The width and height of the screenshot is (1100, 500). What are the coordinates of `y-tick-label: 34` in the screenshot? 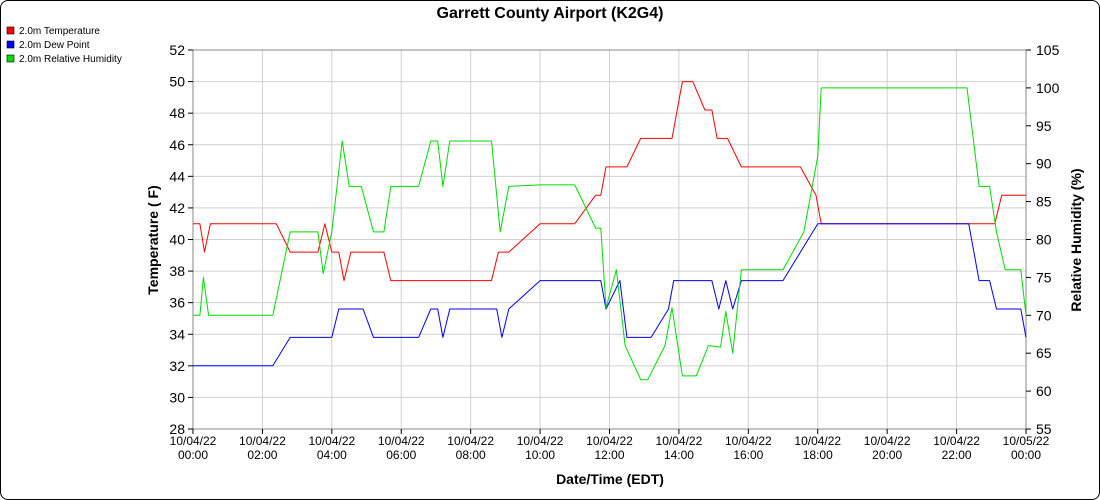 It's located at (177, 334).